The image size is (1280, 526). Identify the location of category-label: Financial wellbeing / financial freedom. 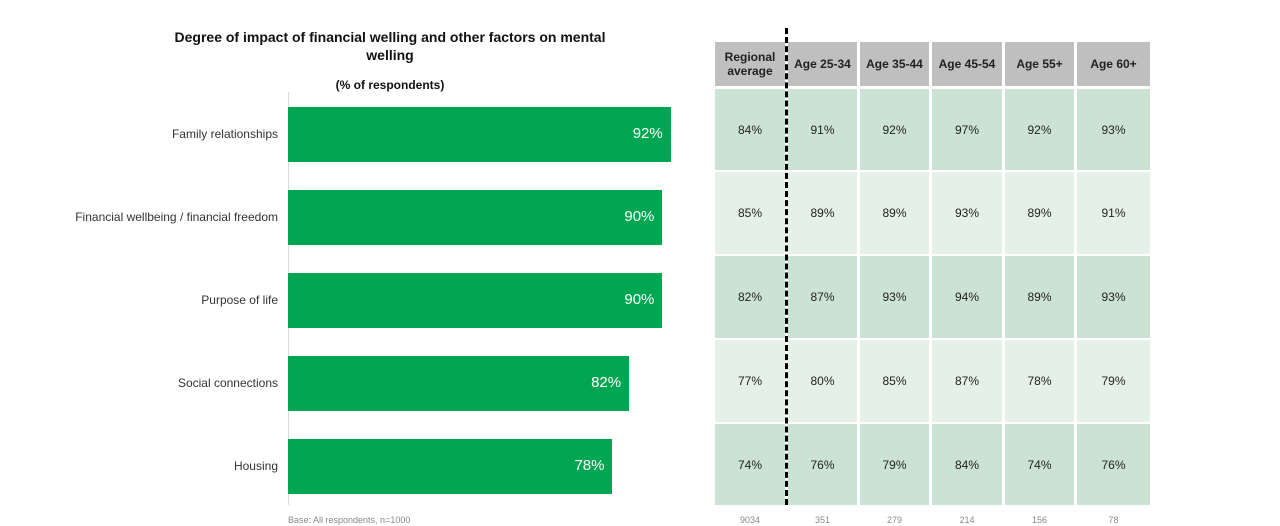
(176, 217).